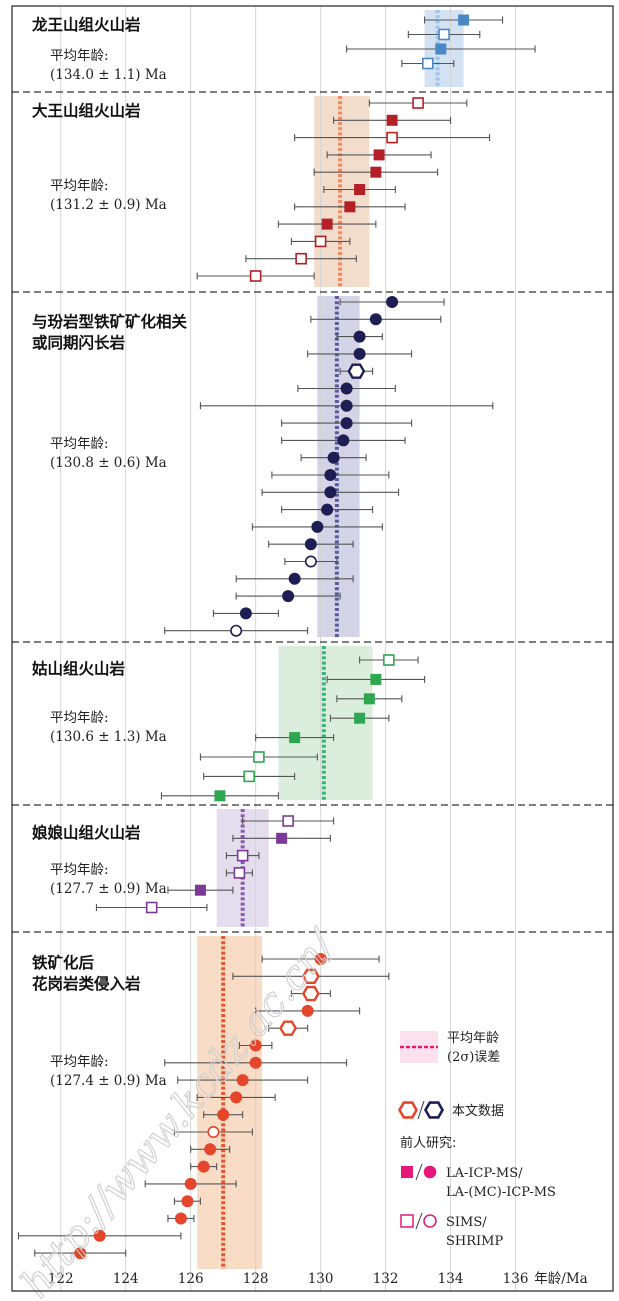 The image size is (619, 1301). What do you see at coordinates (86, 24) in the screenshot?
I see `panel-title: 龙王山组火山岩` at bounding box center [86, 24].